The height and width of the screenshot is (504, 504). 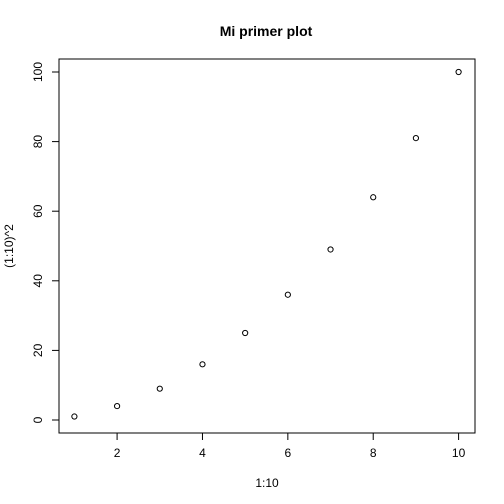 What do you see at coordinates (266, 31) in the screenshot?
I see `chart-title: Mi primer plot` at bounding box center [266, 31].